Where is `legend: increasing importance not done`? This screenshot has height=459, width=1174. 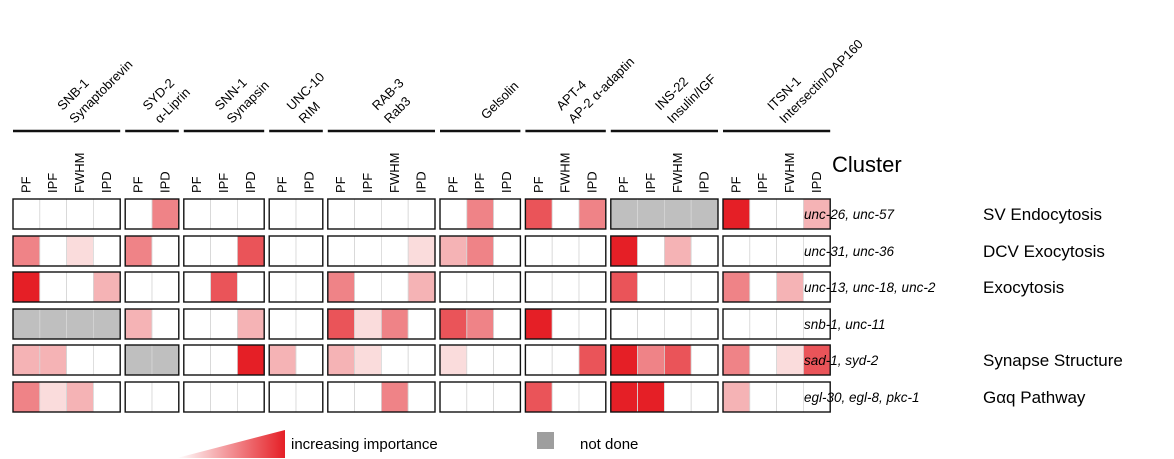
legend: increasing importance not done is located at coordinates (407, 444).